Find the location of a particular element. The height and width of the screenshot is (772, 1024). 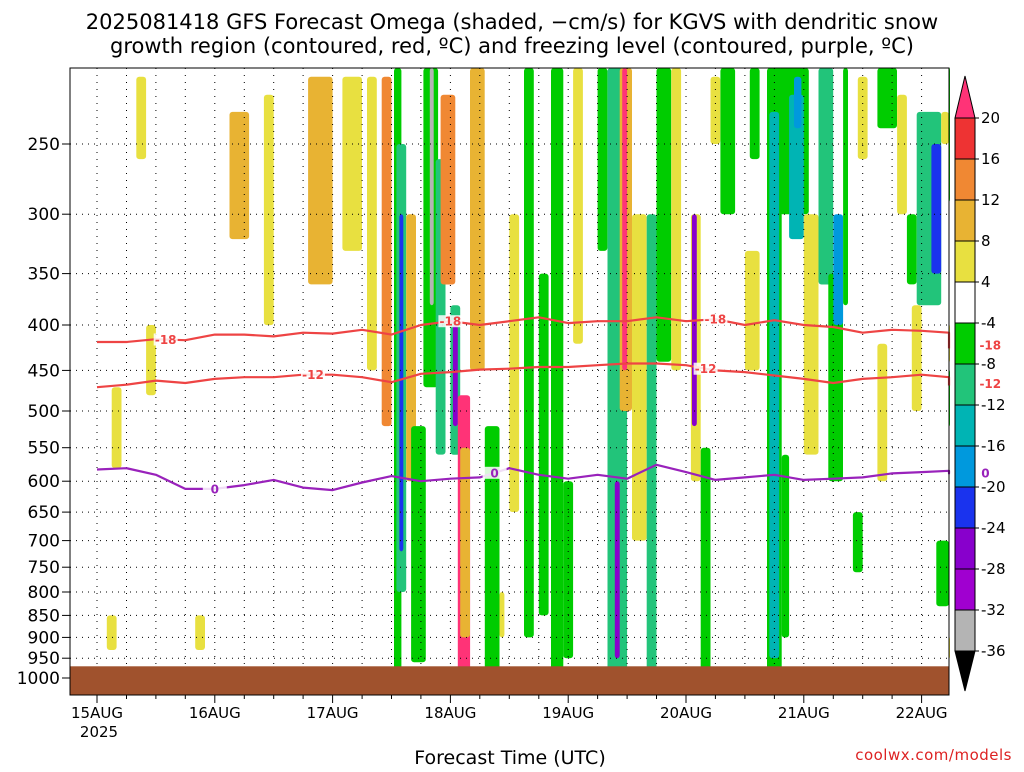

y-tick-label: 550 is located at coordinates (44, 449).